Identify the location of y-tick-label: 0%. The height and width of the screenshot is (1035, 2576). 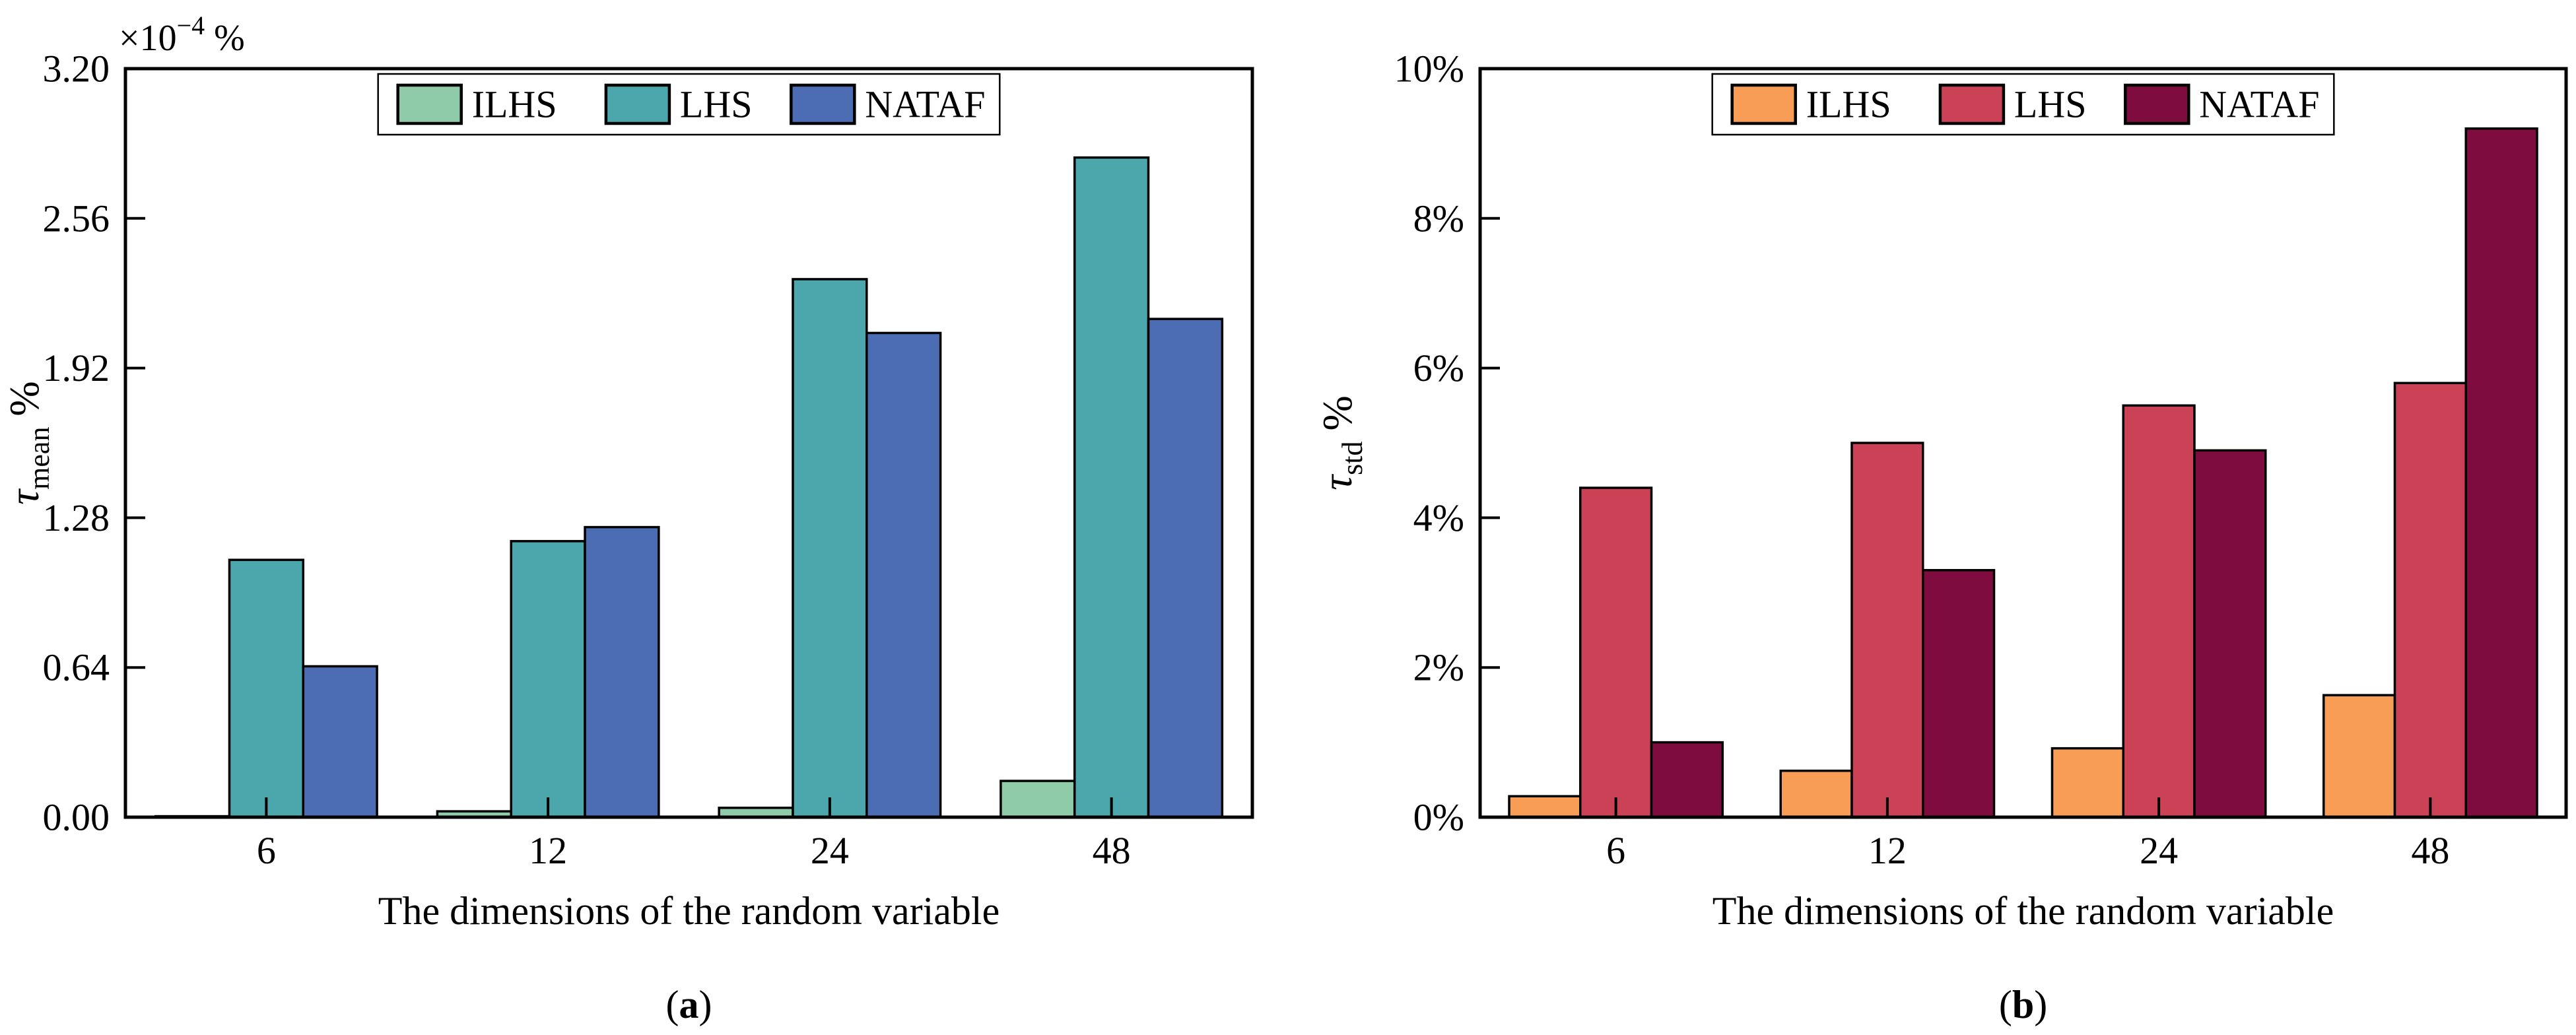
(1438, 818).